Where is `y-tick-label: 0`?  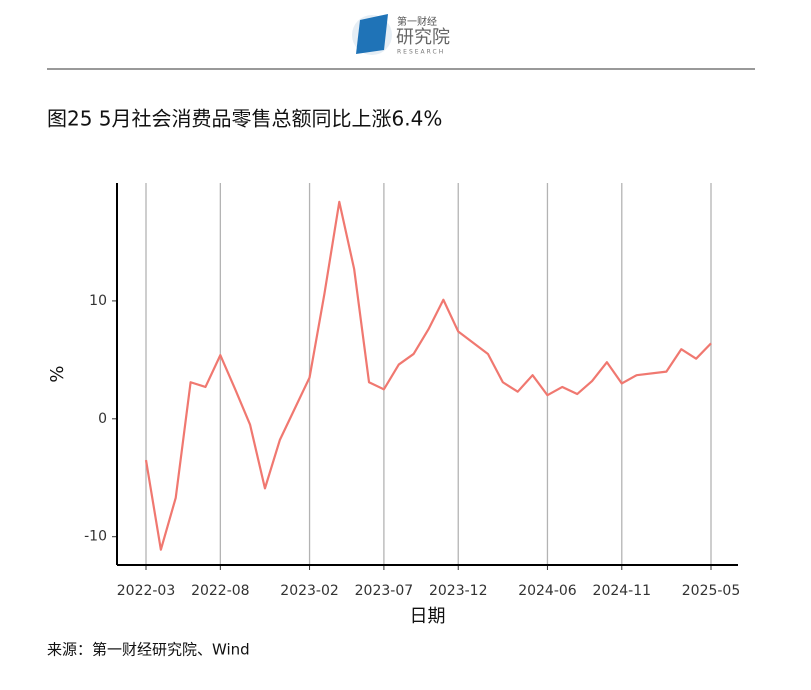 y-tick-label: 0 is located at coordinates (102, 419).